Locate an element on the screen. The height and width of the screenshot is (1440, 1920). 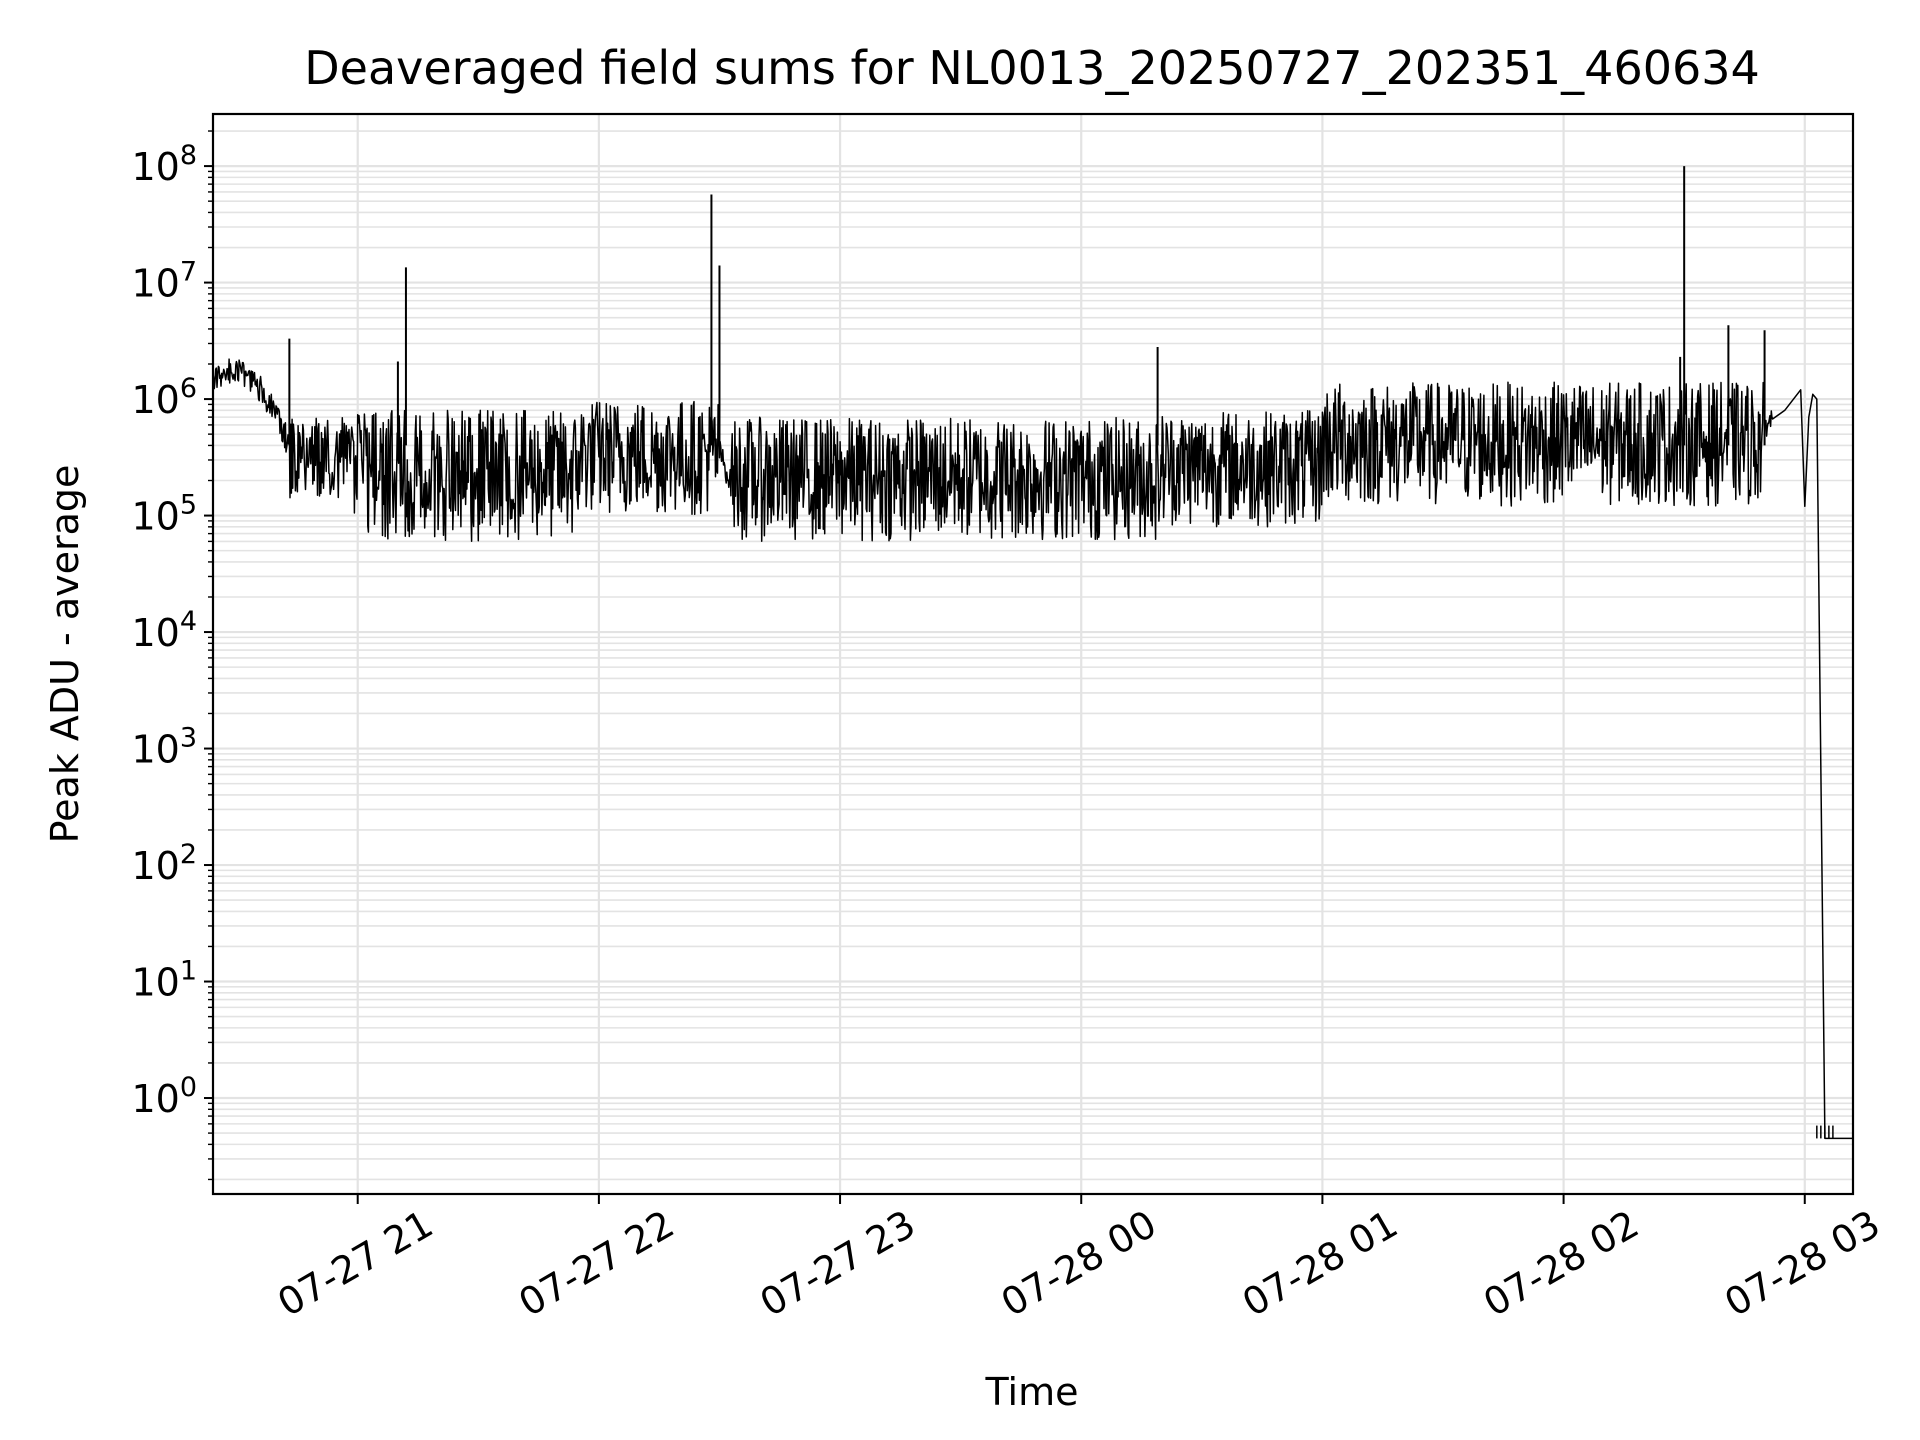
y-axis-ticks: 108 107 106 105 104 103 102 101 100 is located at coordinates (172, 655).